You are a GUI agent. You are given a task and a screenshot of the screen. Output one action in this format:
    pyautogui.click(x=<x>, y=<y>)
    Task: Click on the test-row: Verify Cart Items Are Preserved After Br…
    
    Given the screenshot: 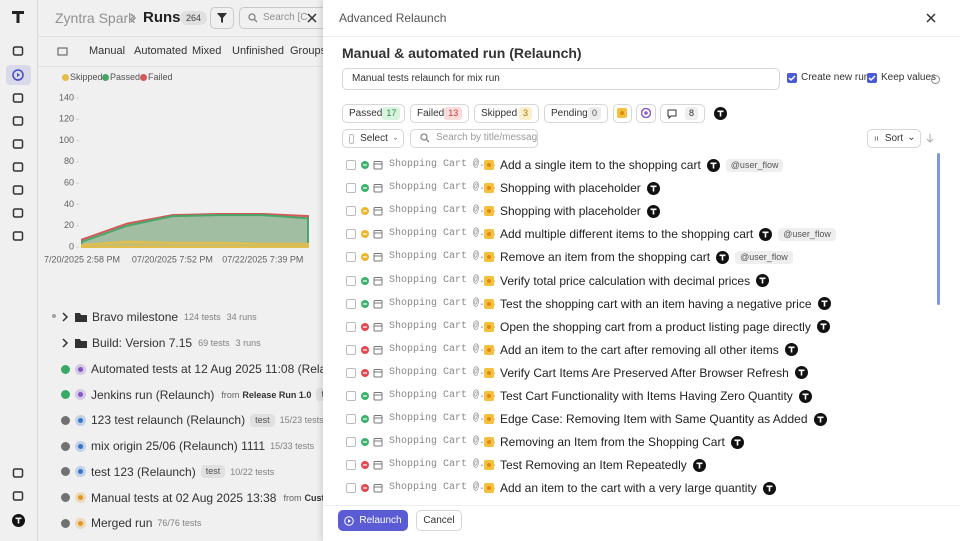 What is the action you would take?
    pyautogui.click(x=646, y=373)
    